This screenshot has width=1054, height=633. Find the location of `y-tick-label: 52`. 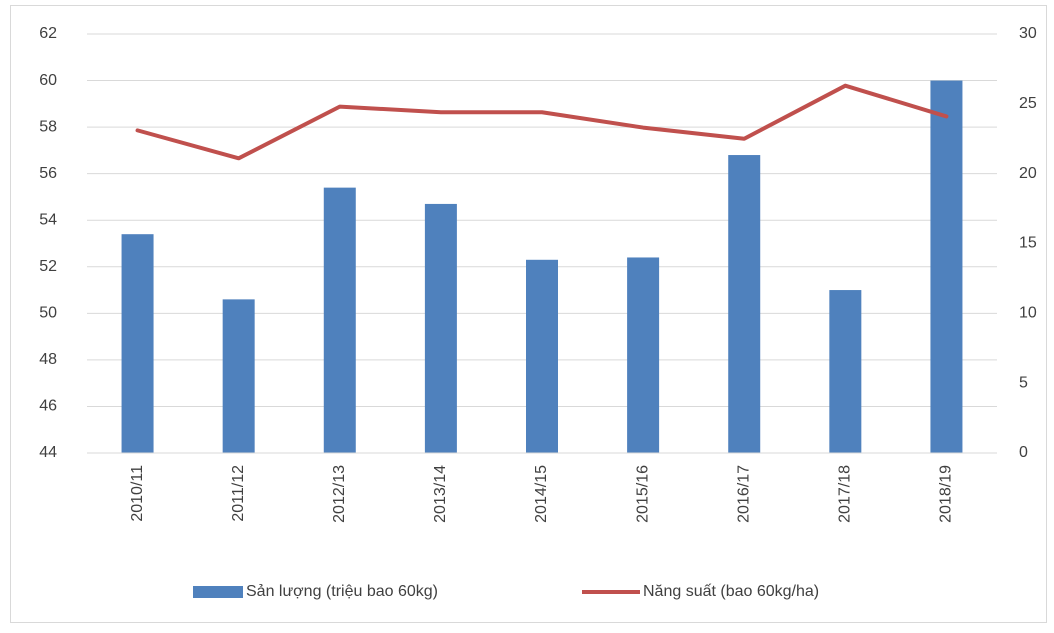

y-tick-label: 52 is located at coordinates (48, 266).